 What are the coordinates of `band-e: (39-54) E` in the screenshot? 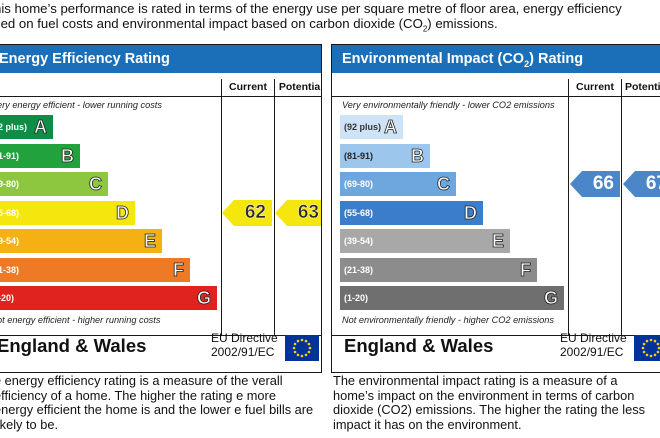 It's located at (425, 241).